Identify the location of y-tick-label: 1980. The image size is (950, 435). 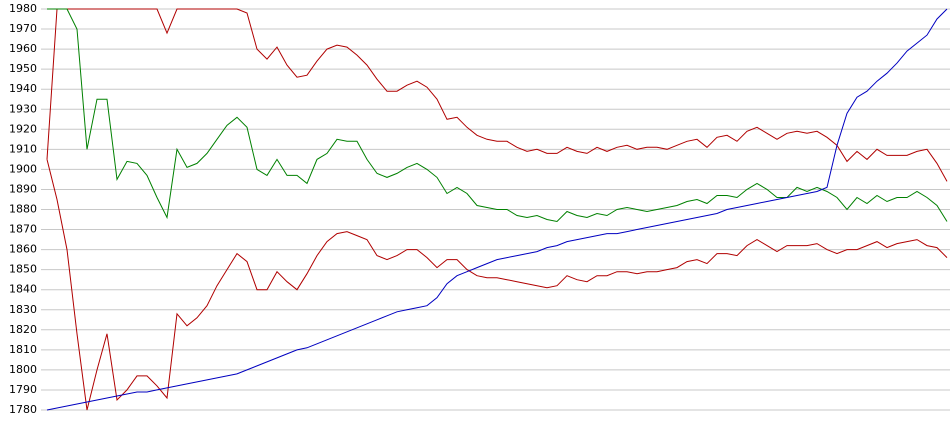
(23, 8).